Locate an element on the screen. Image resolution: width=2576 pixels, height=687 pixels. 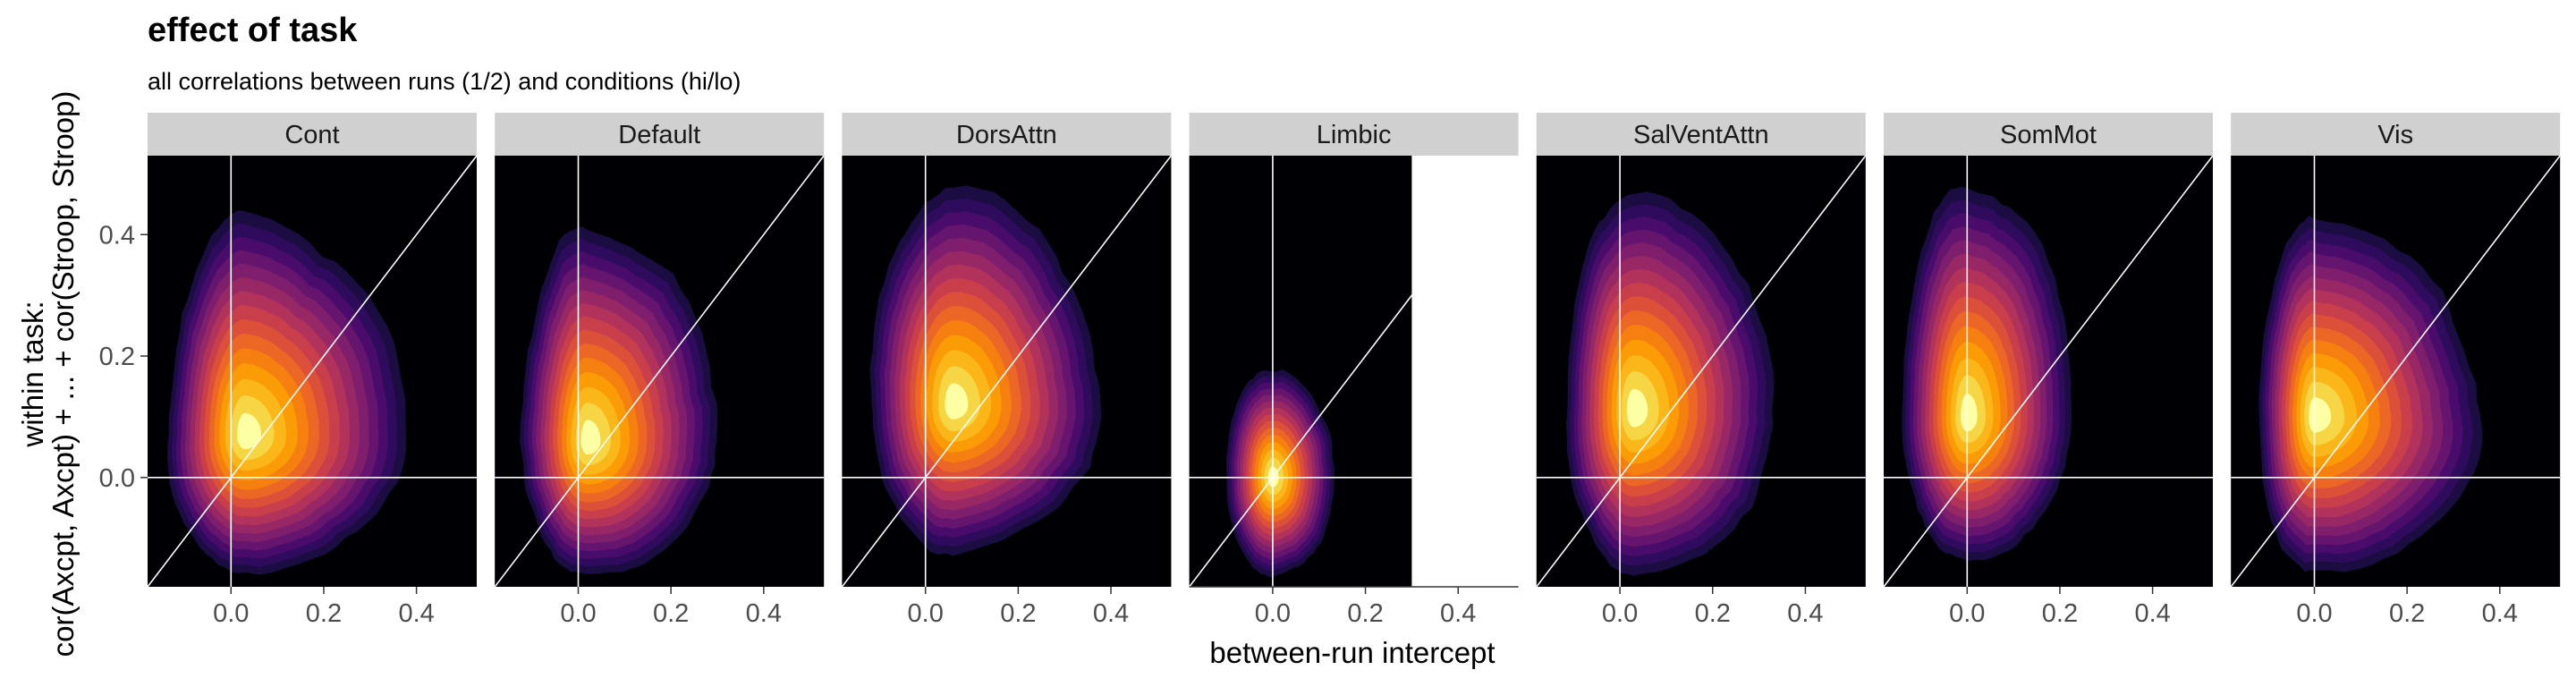
facet-dorsattn: DorsAttn 0.0 0.2 0.4 is located at coordinates (1007, 370).